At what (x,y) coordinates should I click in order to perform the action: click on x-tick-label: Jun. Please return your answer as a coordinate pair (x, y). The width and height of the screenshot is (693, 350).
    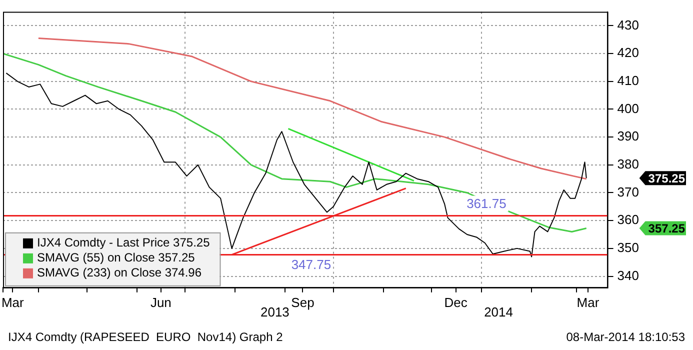
    Looking at the image, I should click on (161, 302).